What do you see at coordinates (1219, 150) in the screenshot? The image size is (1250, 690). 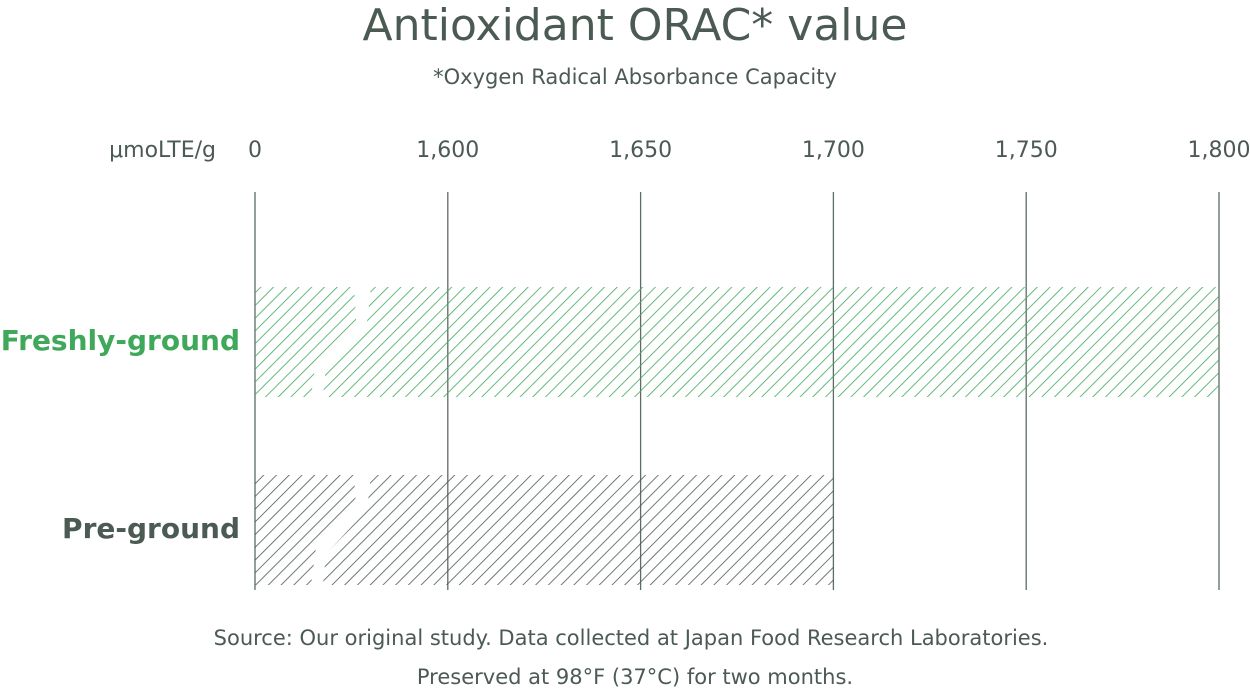 I see `x-tick-label: 1,800` at bounding box center [1219, 150].